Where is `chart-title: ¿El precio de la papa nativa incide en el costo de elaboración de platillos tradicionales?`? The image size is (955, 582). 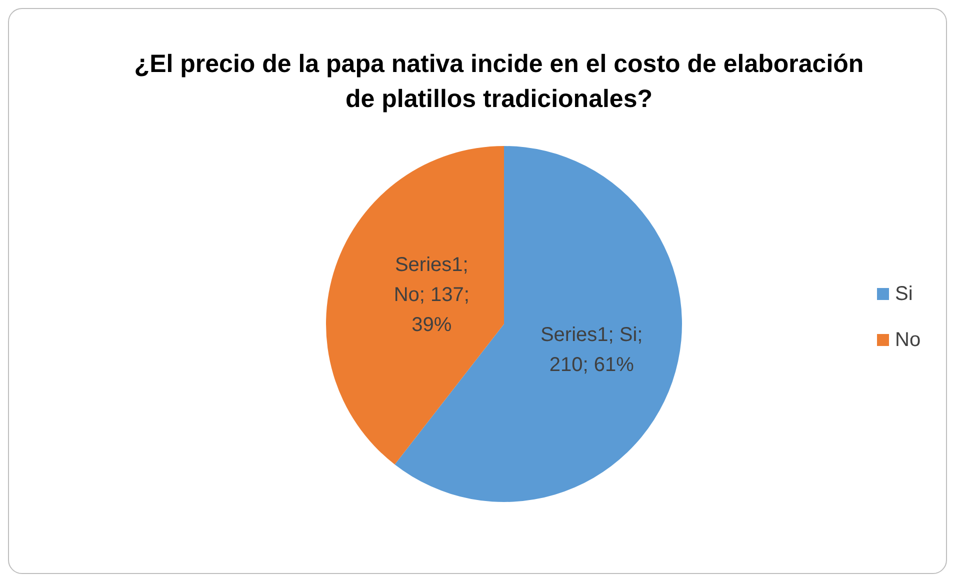 chart-title: ¿El precio de la papa nativa incide en el costo de elaboración de platillos tradicionales? is located at coordinates (499, 82).